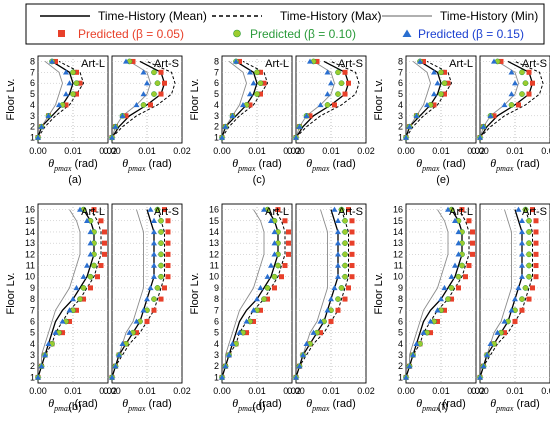  I want to click on y-tick-label: 9, so click(400, 288).